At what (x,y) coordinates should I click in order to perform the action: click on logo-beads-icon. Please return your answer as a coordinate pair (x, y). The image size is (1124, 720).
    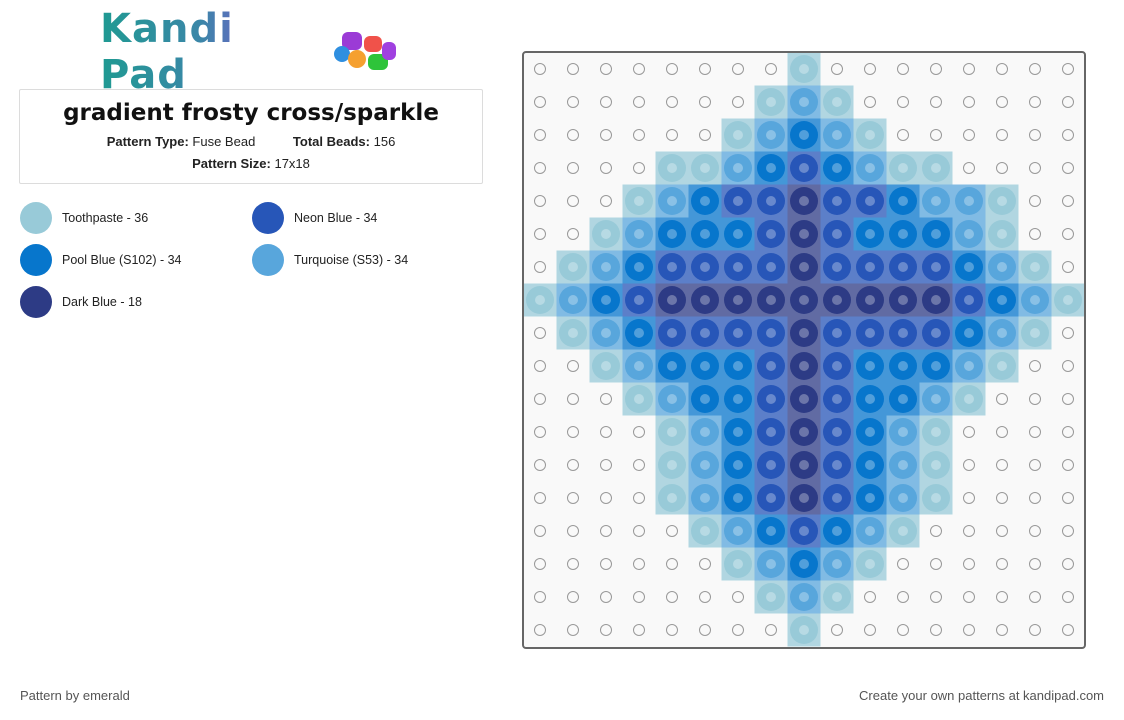
    Looking at the image, I should click on (371, 52).